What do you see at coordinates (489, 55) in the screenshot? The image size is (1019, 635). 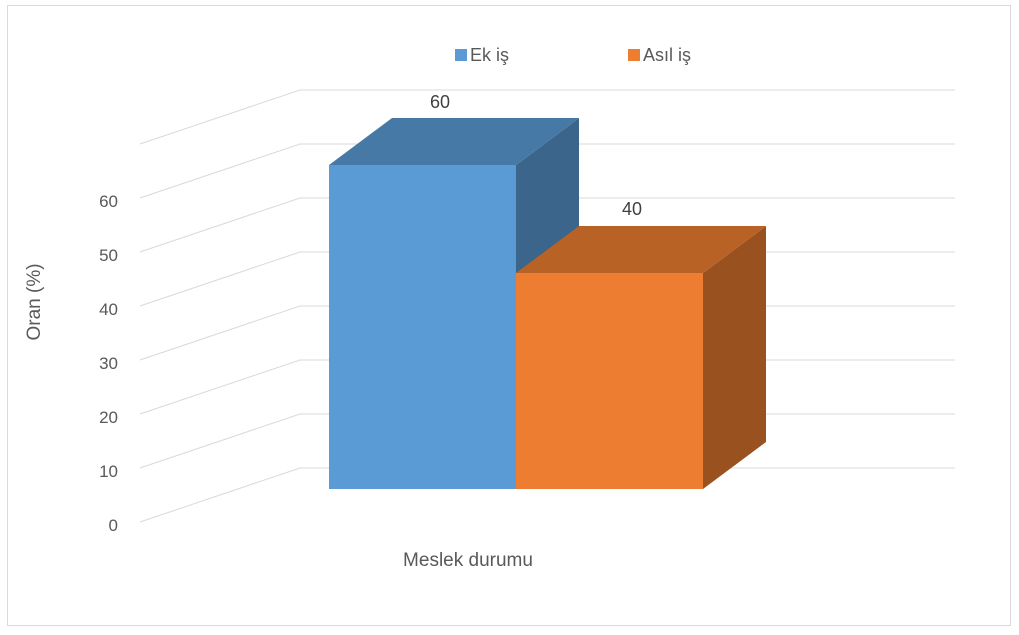 I see `legend-label: Ek iş` at bounding box center [489, 55].